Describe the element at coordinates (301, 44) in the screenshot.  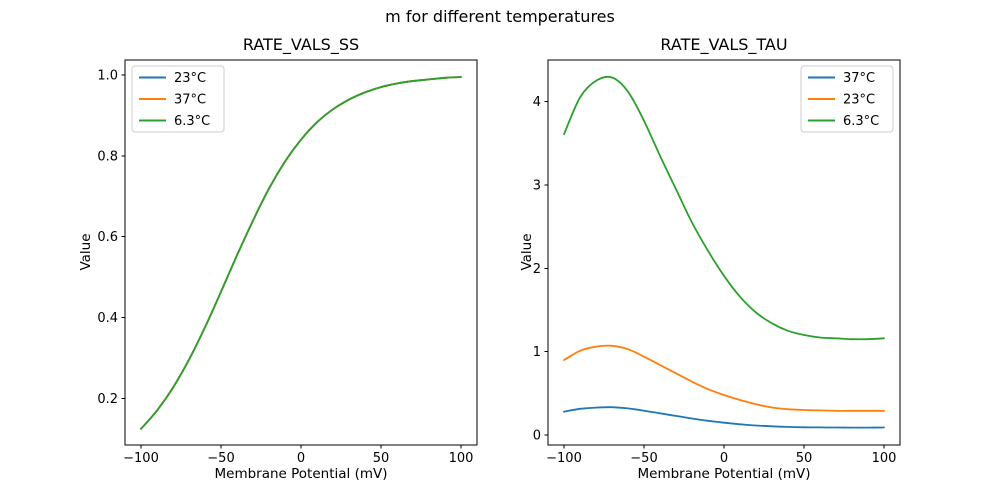
I see `subplot-ss-title: RATE_VALS_SS` at that location.